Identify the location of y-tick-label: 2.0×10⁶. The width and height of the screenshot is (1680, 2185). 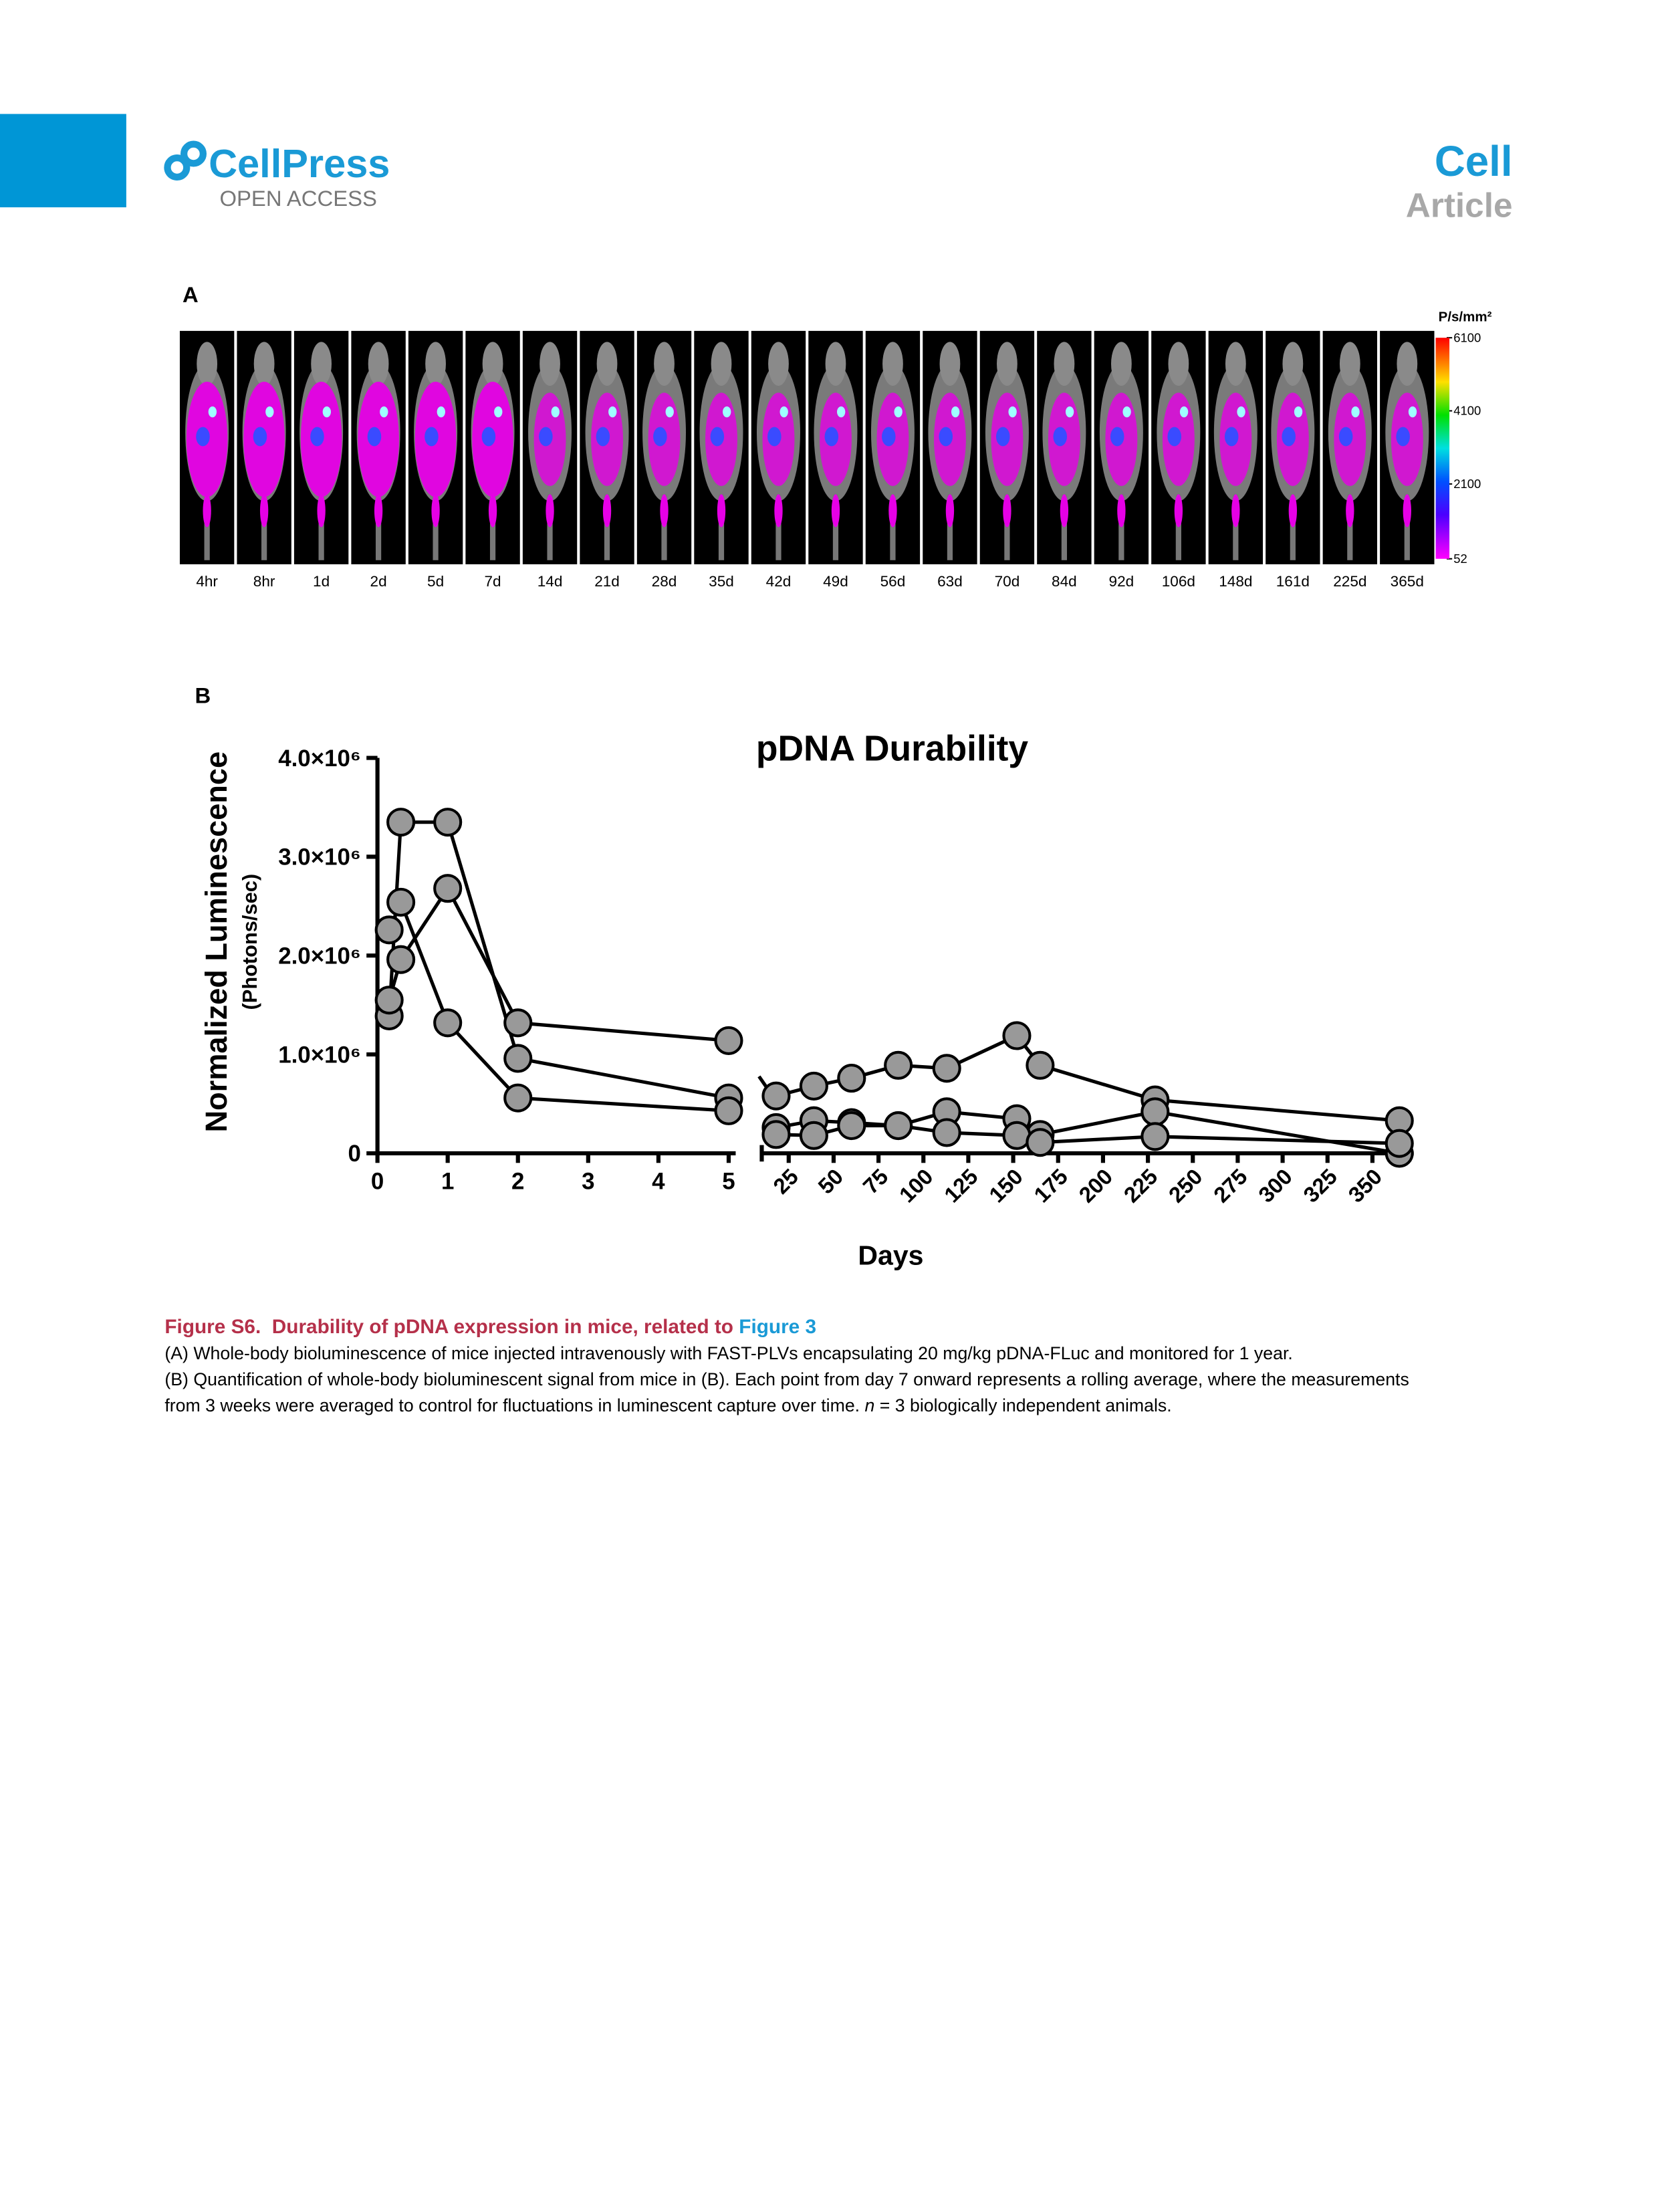
(319, 956).